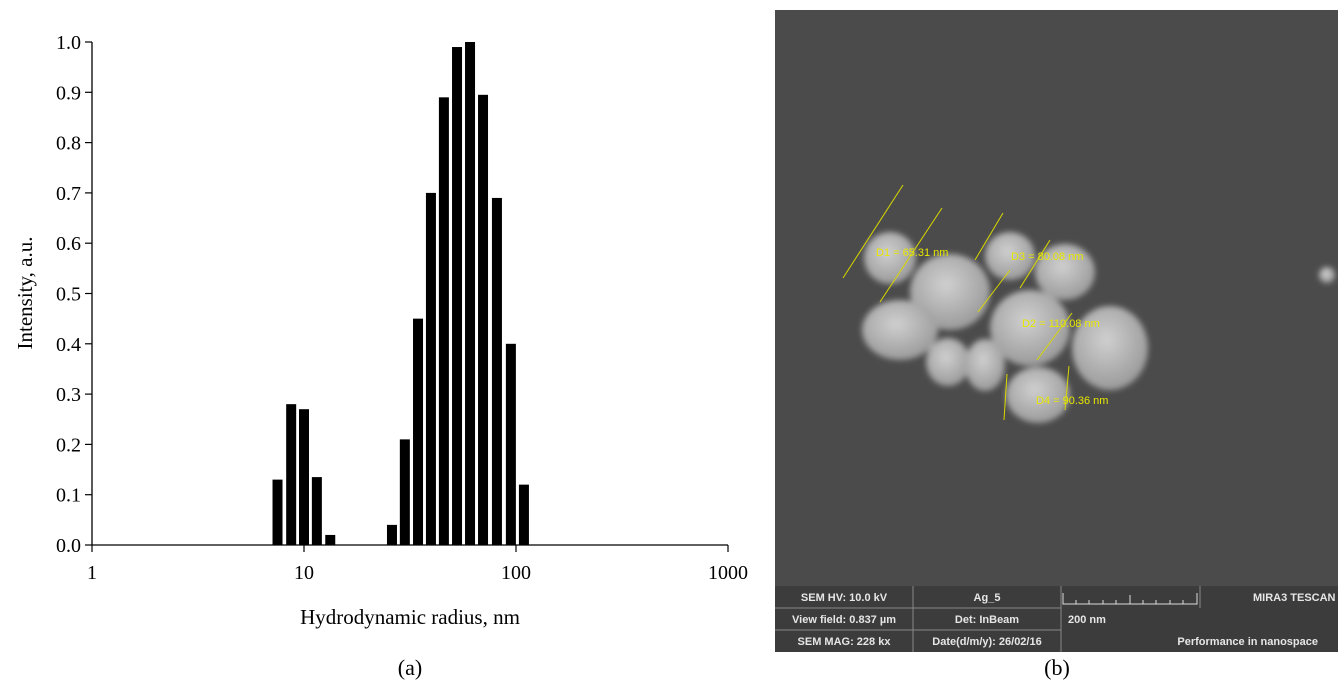 The image size is (1338, 688). What do you see at coordinates (845, 642) in the screenshot?
I see `info-text: SEM MAG: 228 kx` at bounding box center [845, 642].